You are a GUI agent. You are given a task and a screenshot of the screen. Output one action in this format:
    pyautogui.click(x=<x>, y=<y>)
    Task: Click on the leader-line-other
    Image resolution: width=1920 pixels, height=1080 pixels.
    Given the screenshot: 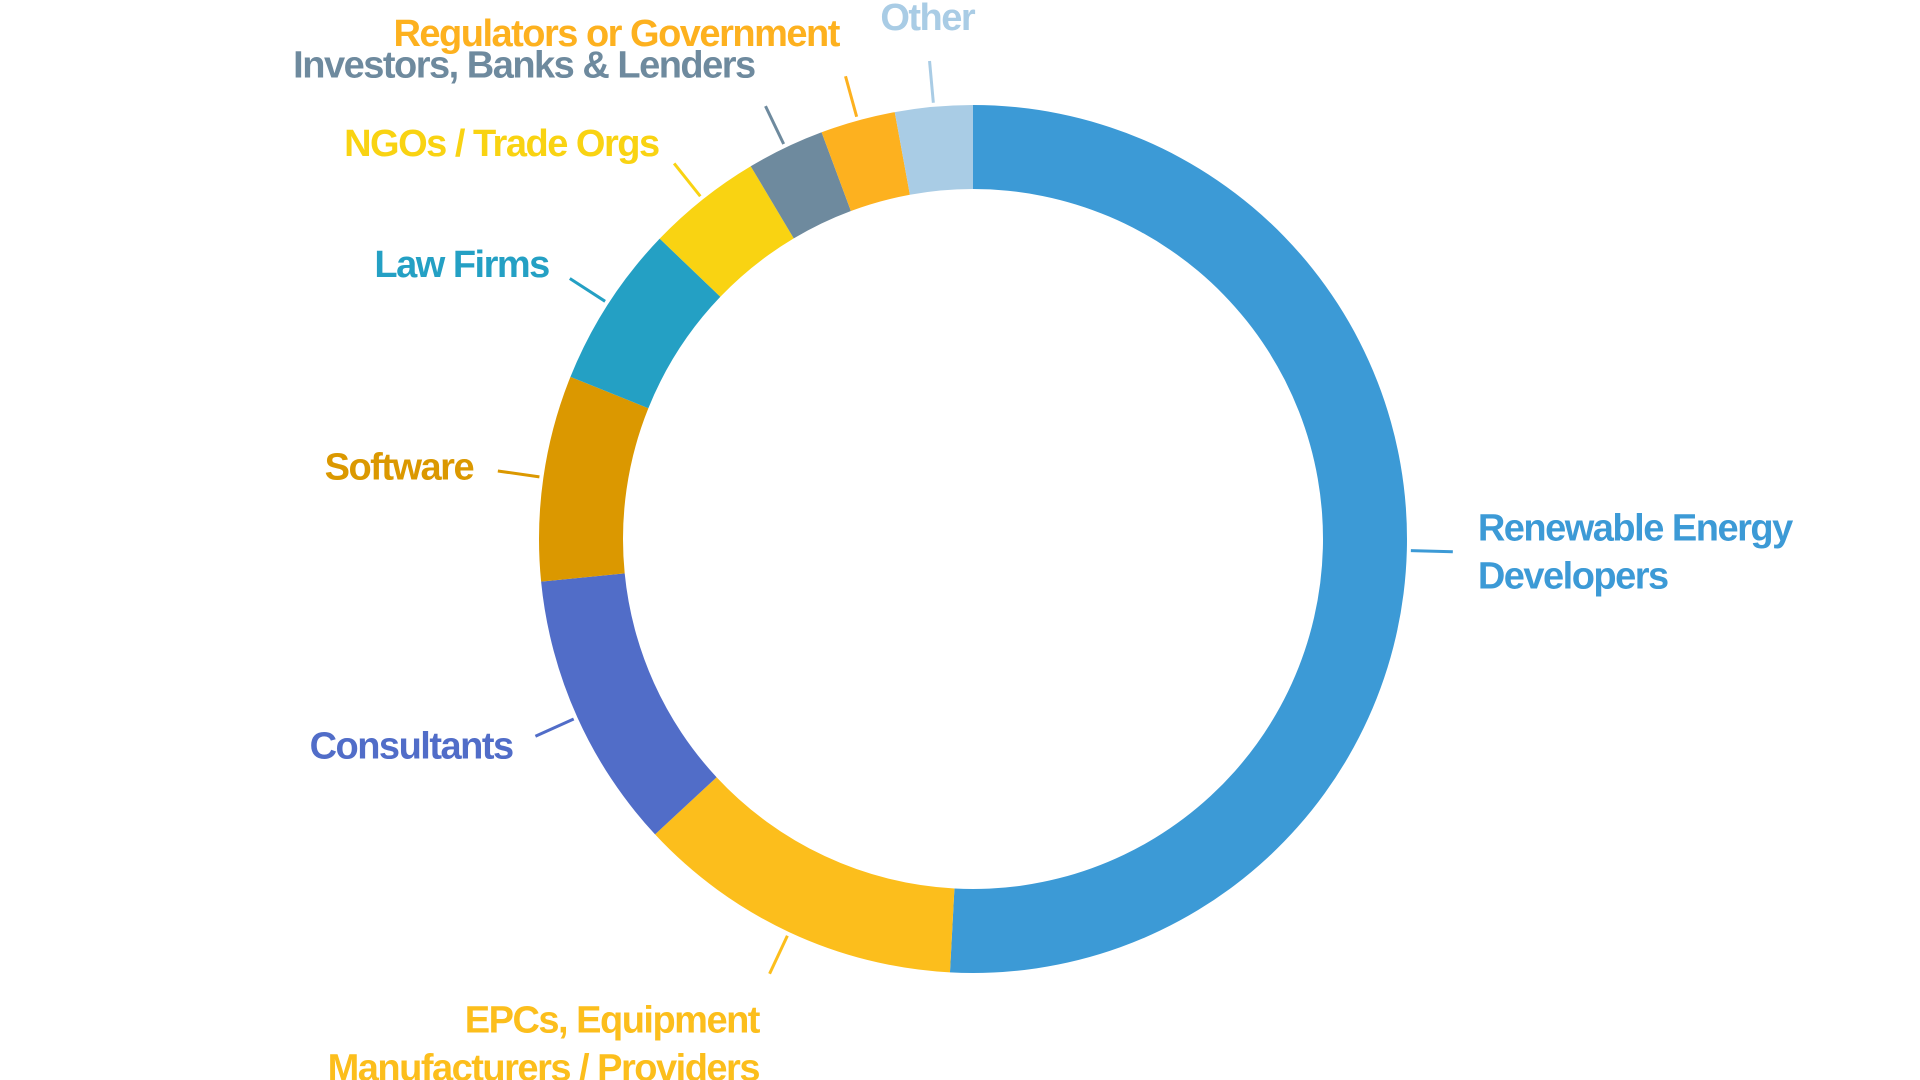 What is the action you would take?
    pyautogui.click(x=931, y=81)
    